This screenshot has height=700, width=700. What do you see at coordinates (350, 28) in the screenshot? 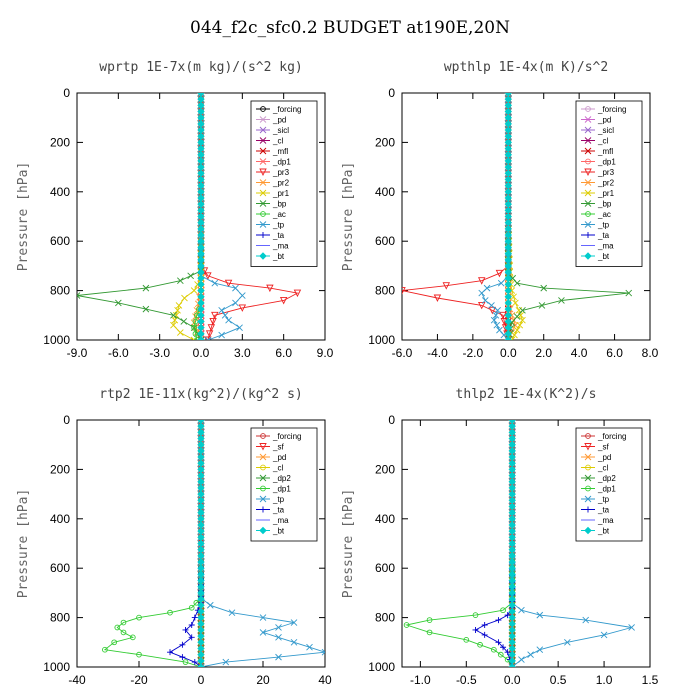
I see `page-title: 044_f2c_sfc0.2 BUDGET at190E,20N` at bounding box center [350, 28].